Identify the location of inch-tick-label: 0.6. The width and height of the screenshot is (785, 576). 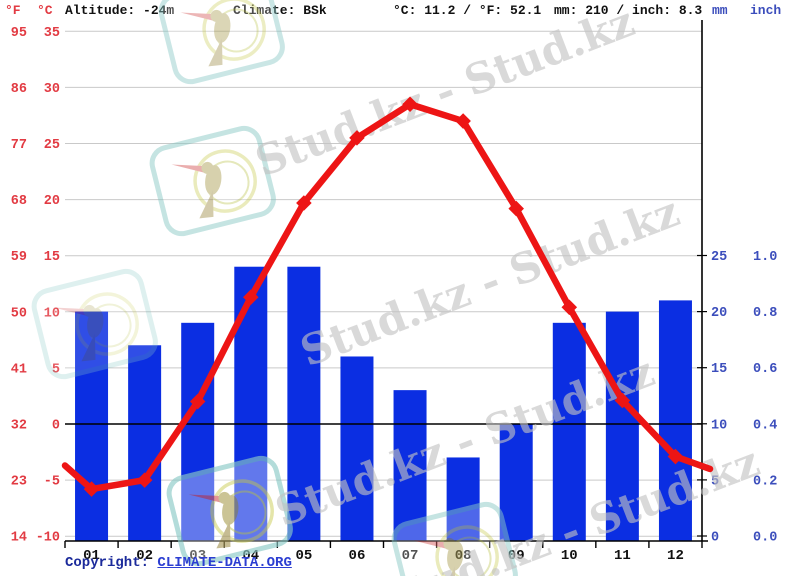
(765, 369).